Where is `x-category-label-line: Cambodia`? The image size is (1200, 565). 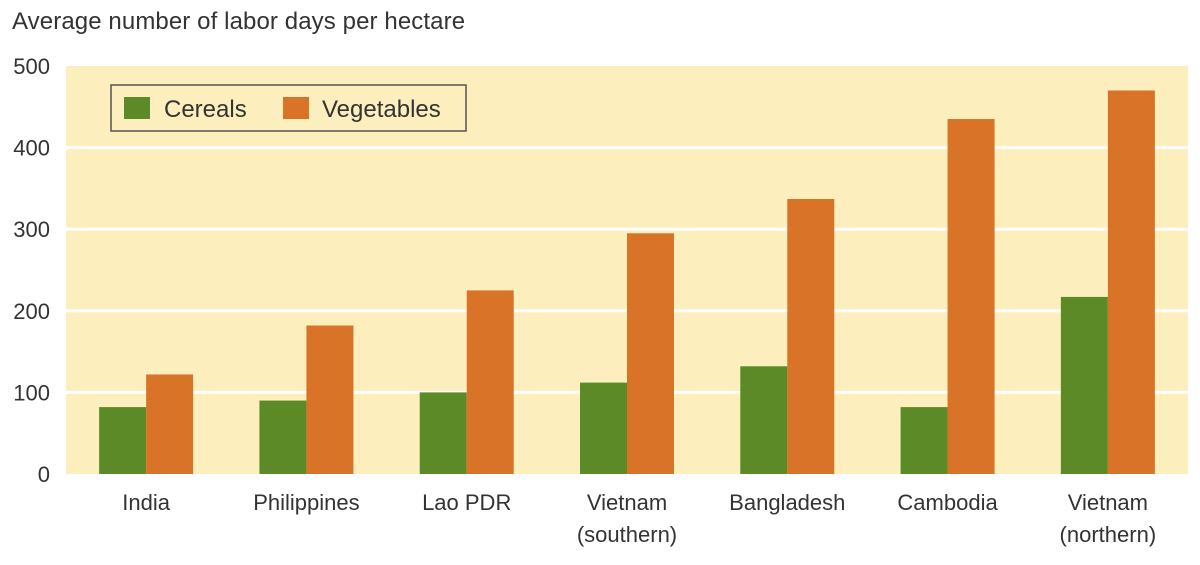
x-category-label-line: Cambodia is located at coordinates (947, 502).